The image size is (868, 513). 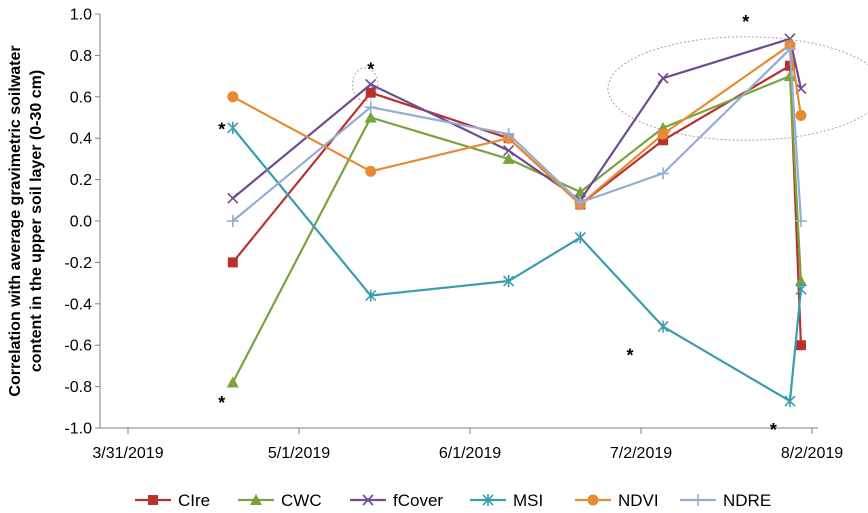 What do you see at coordinates (81, 15) in the screenshot?
I see `y-tick-label: 1.0` at bounding box center [81, 15].